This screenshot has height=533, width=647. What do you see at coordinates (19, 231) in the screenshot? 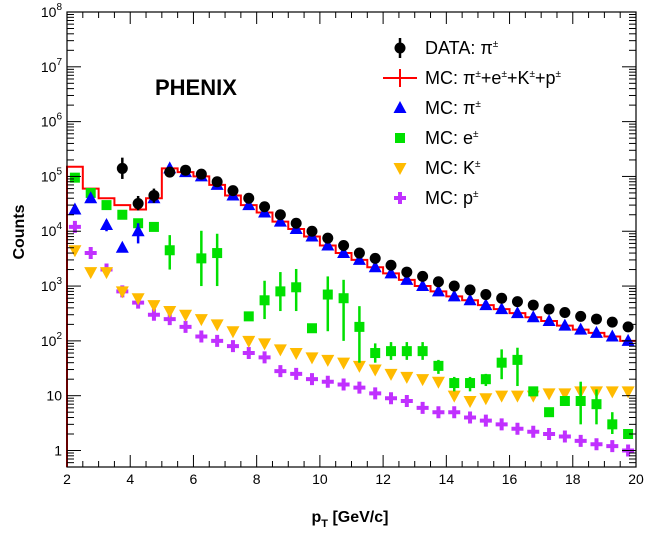
I see `y-axis-label: Counts` at bounding box center [19, 231].